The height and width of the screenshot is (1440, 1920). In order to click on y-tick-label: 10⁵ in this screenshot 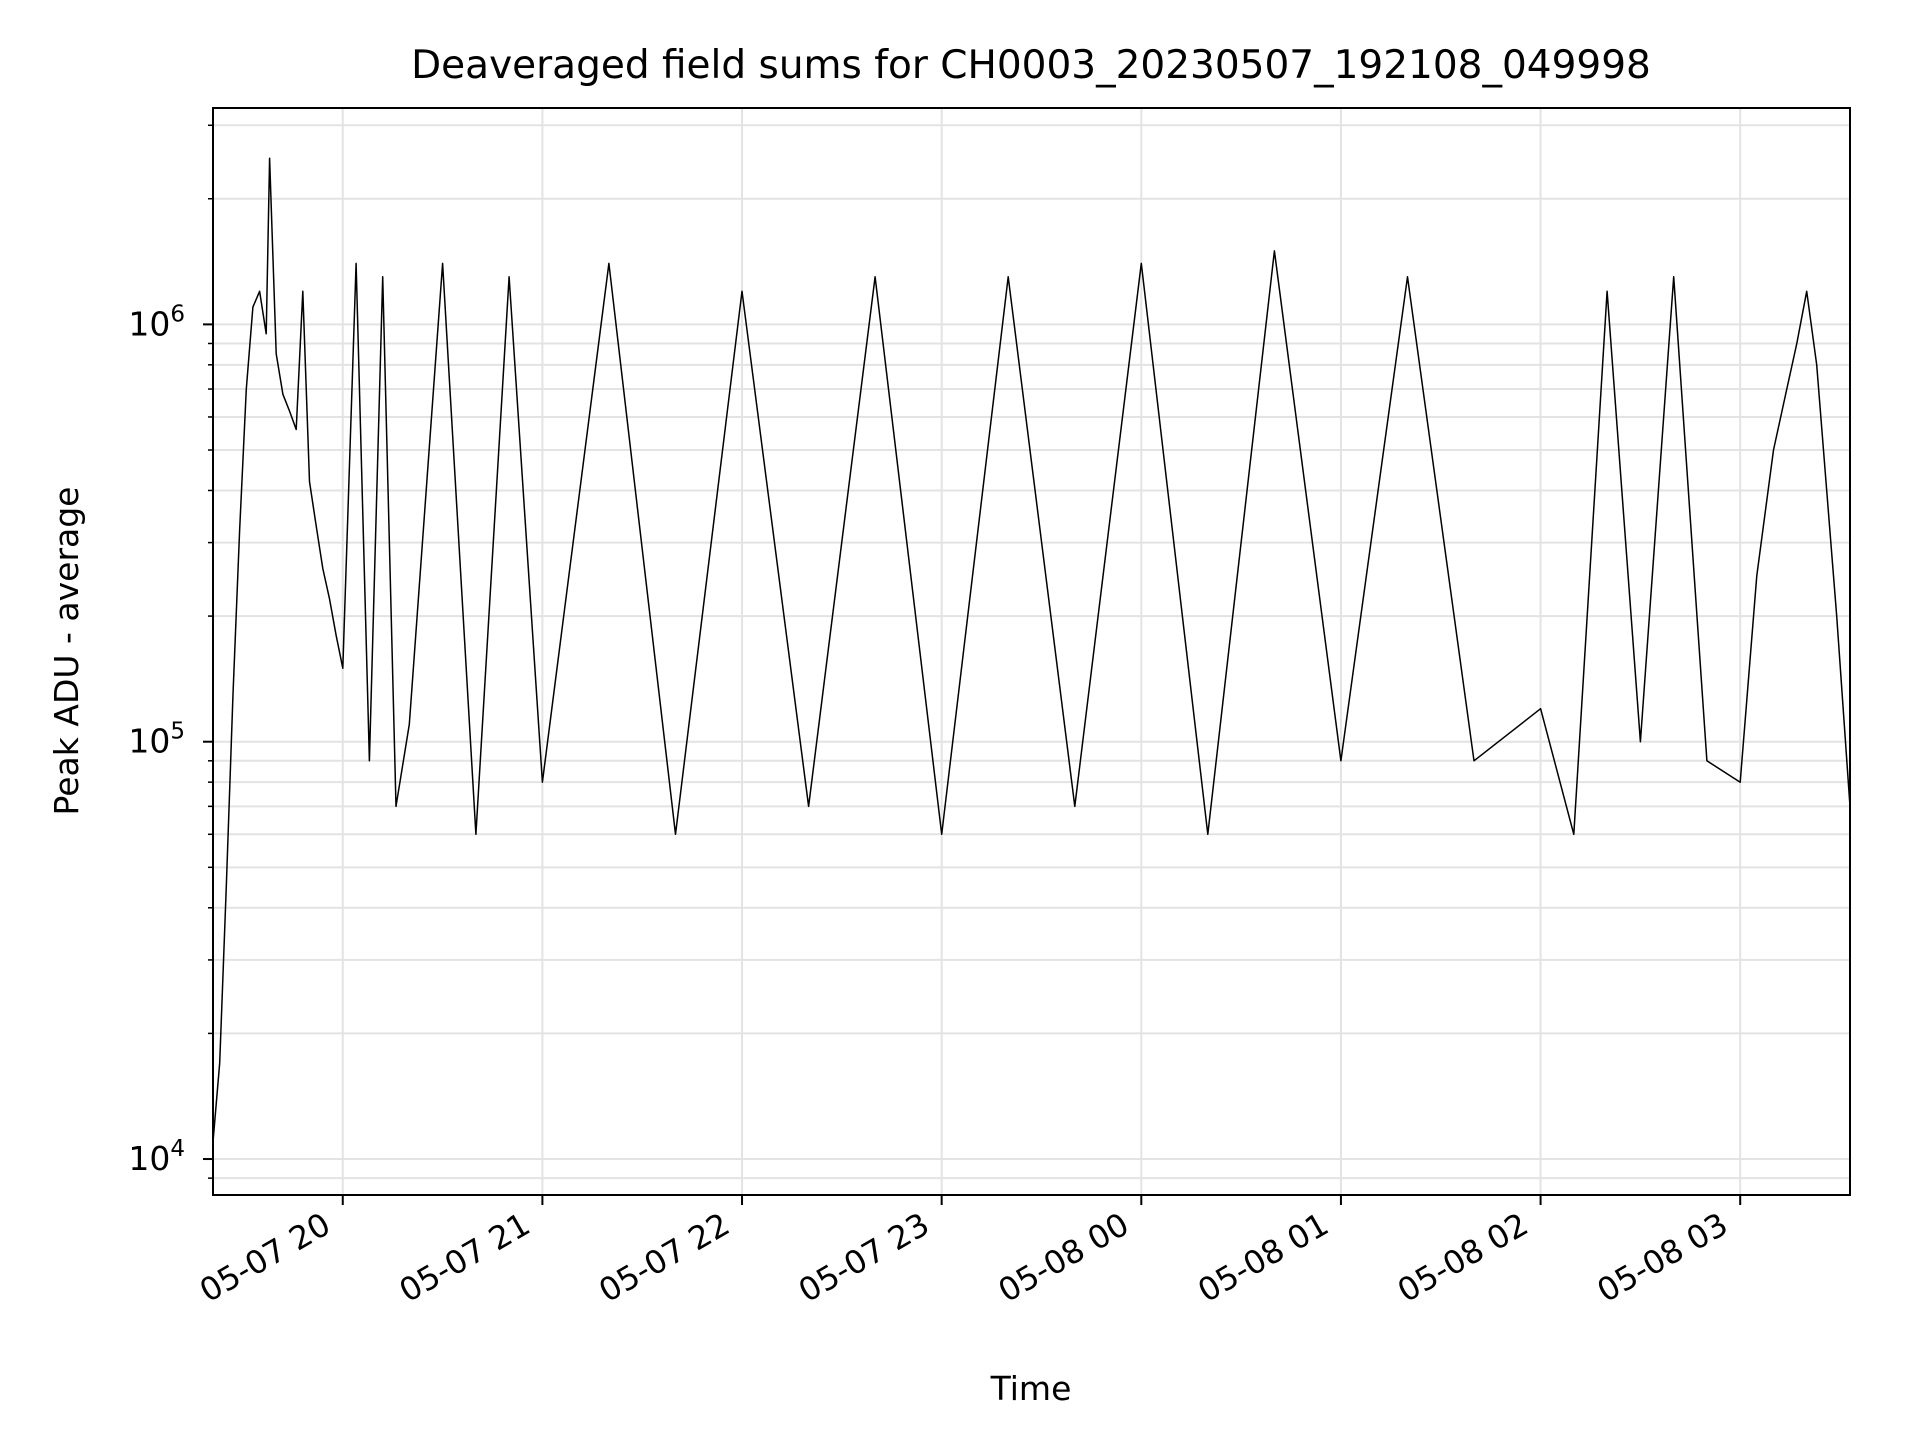, I will do `click(156, 740)`.